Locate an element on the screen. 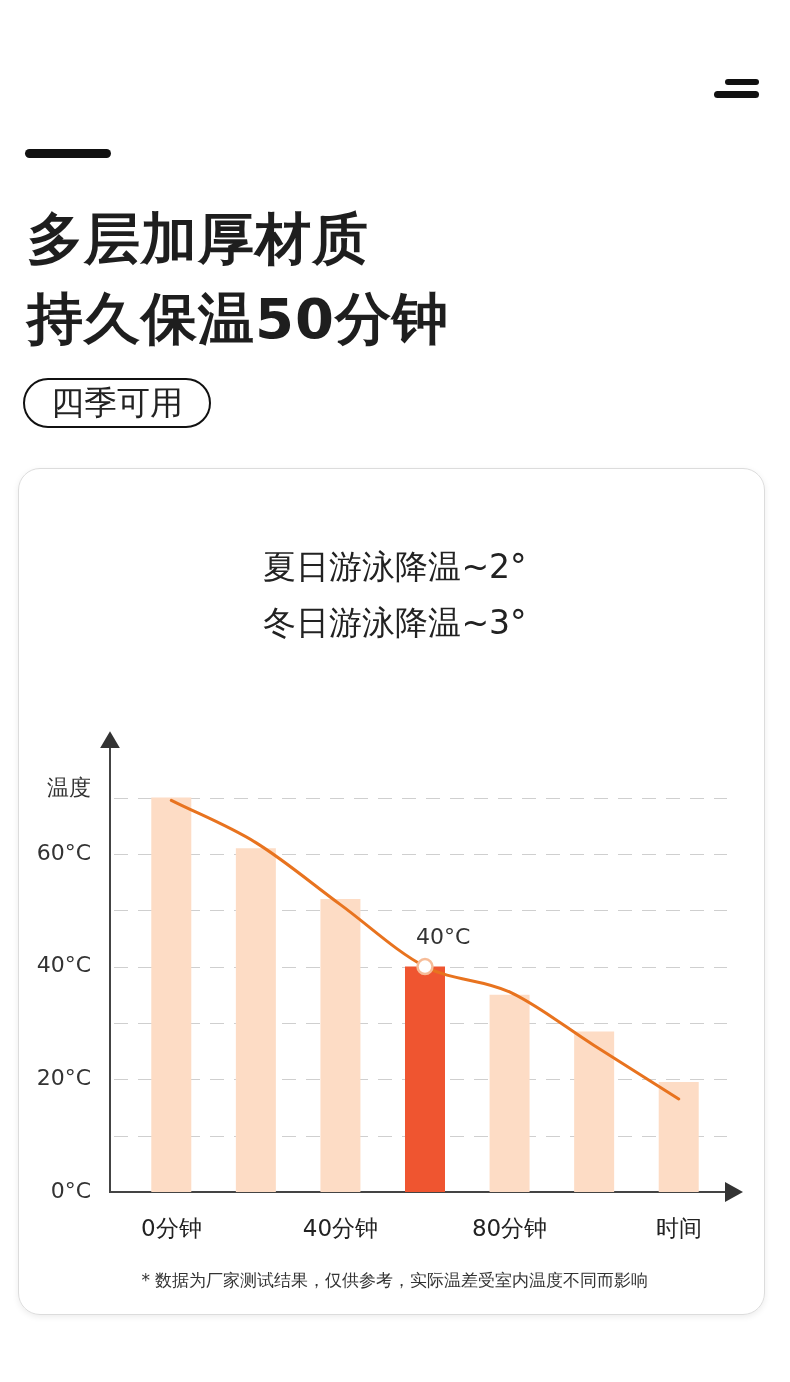  text: 冬日游泳降温~3° is located at coordinates (395, 623).